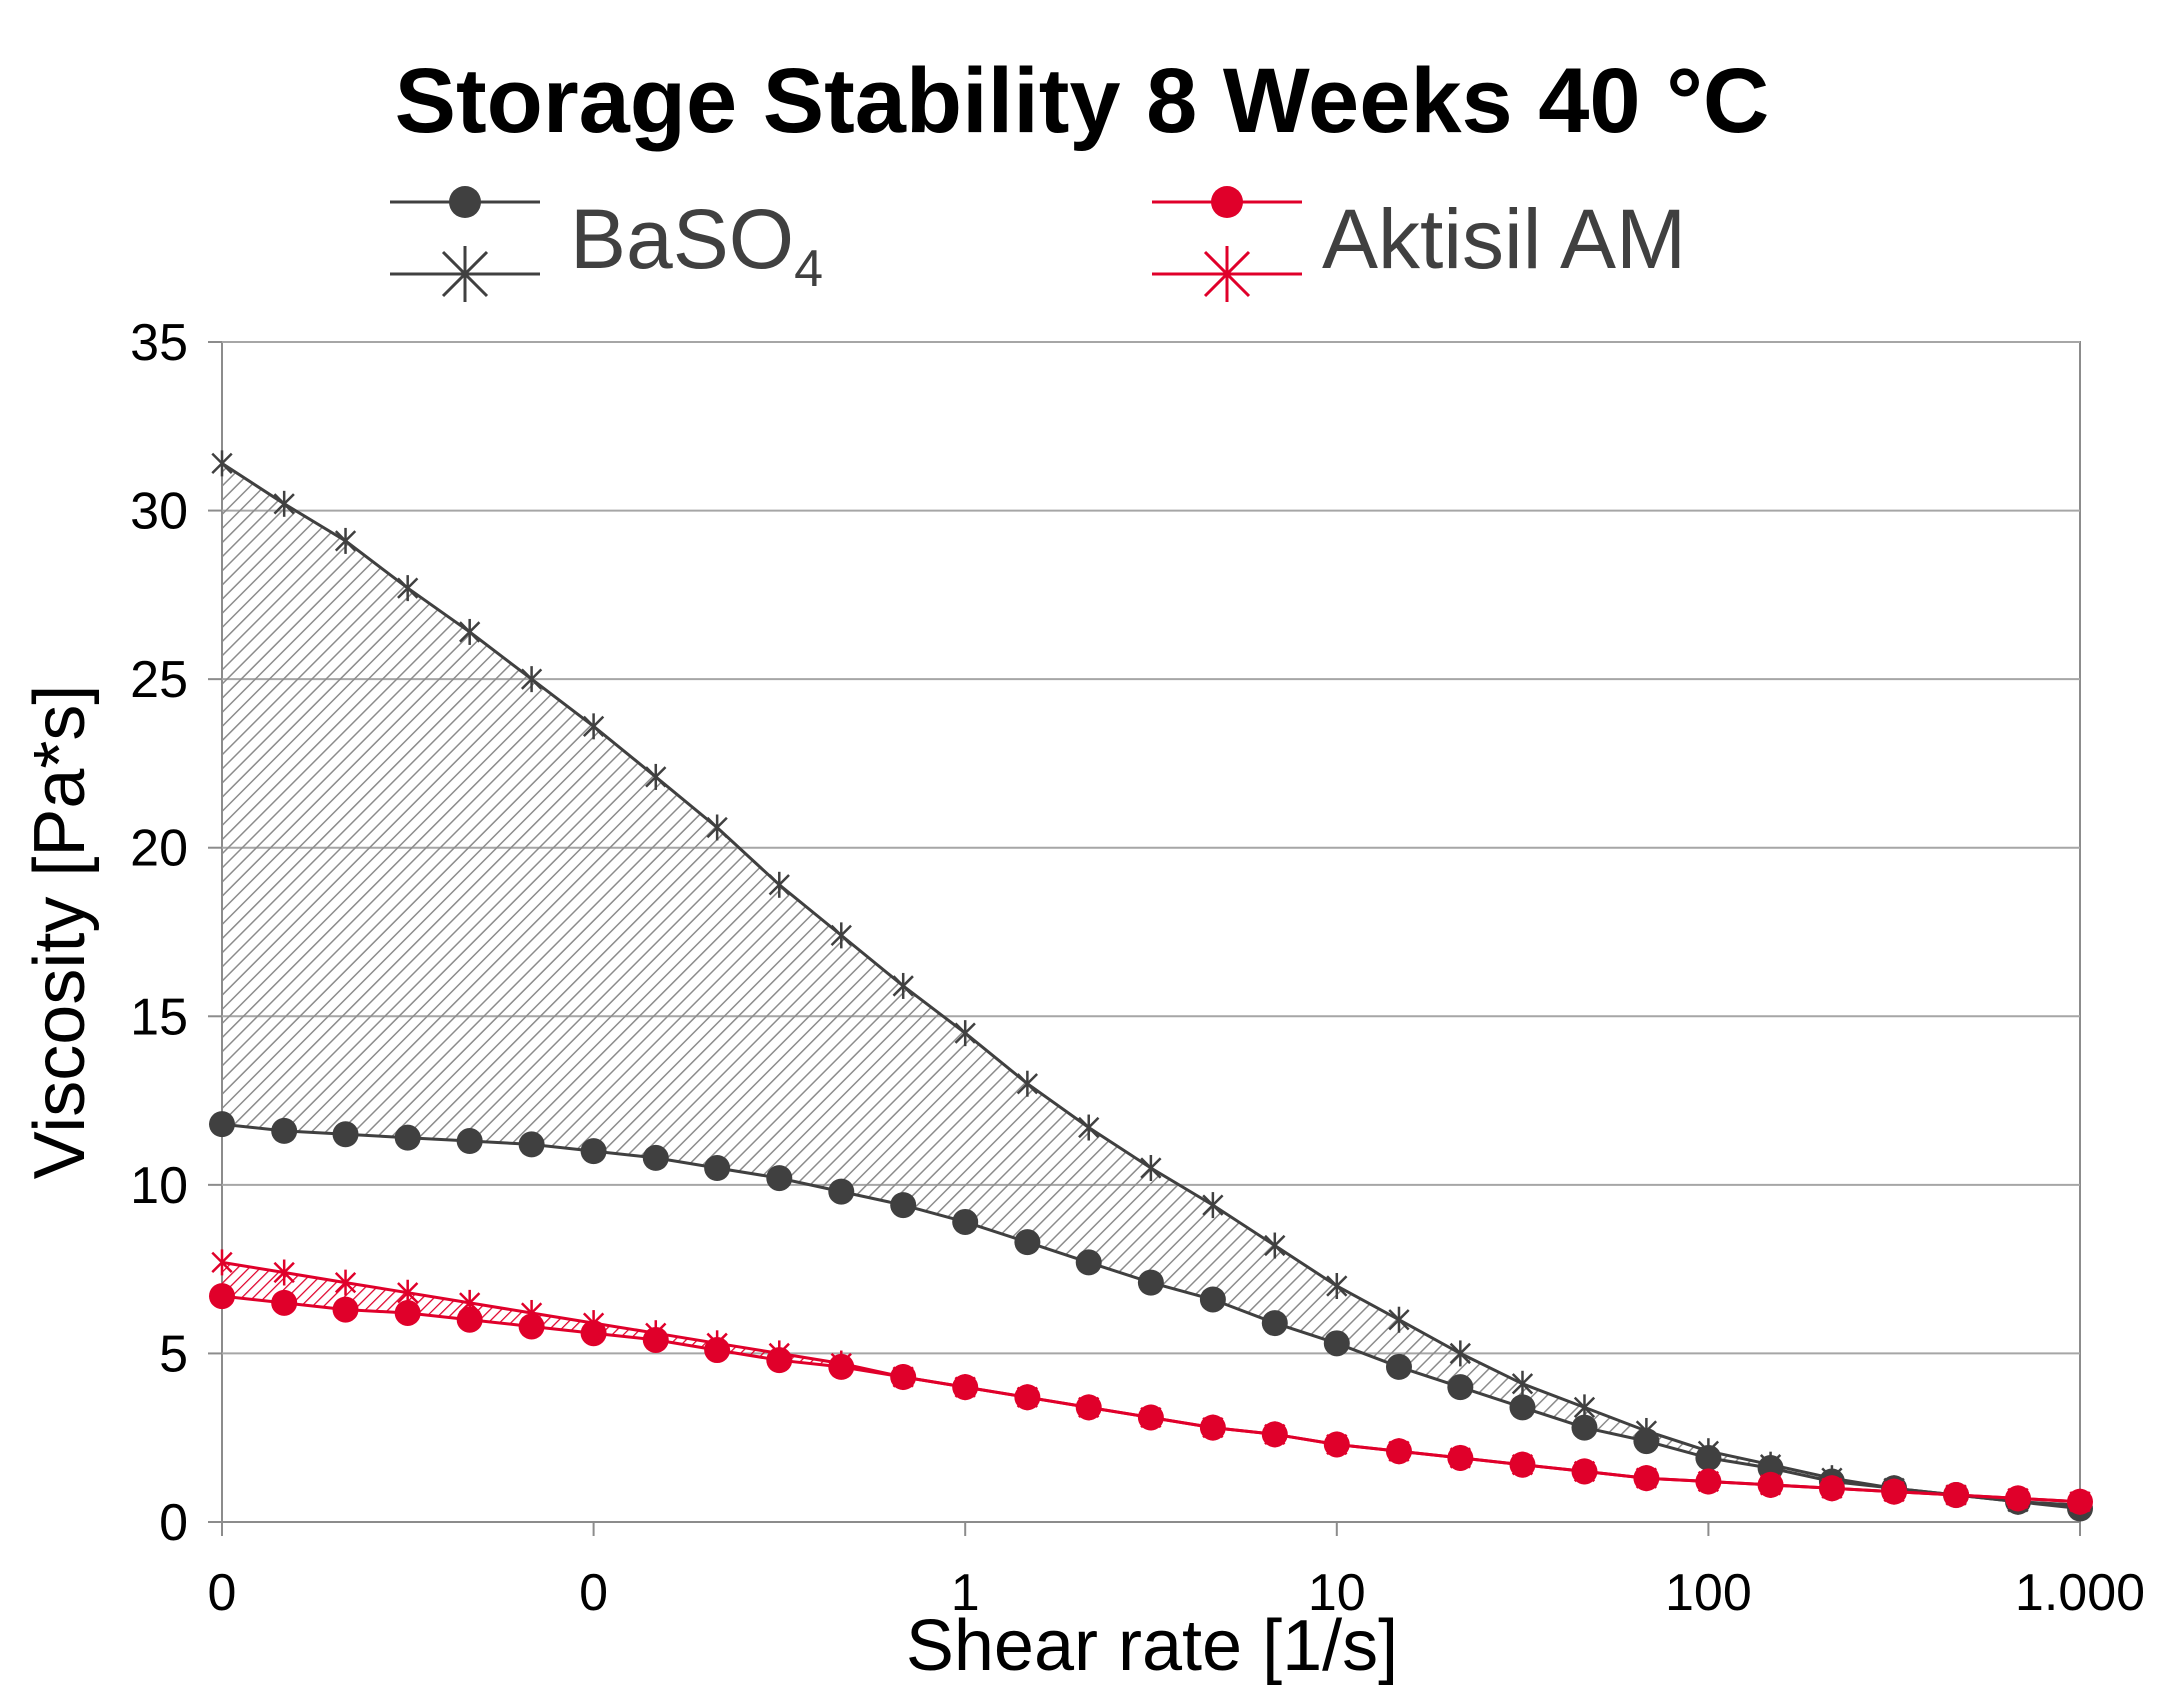 The image size is (2164, 1686). I want to click on legend-label-baso4: BaSO4, so click(696, 245).